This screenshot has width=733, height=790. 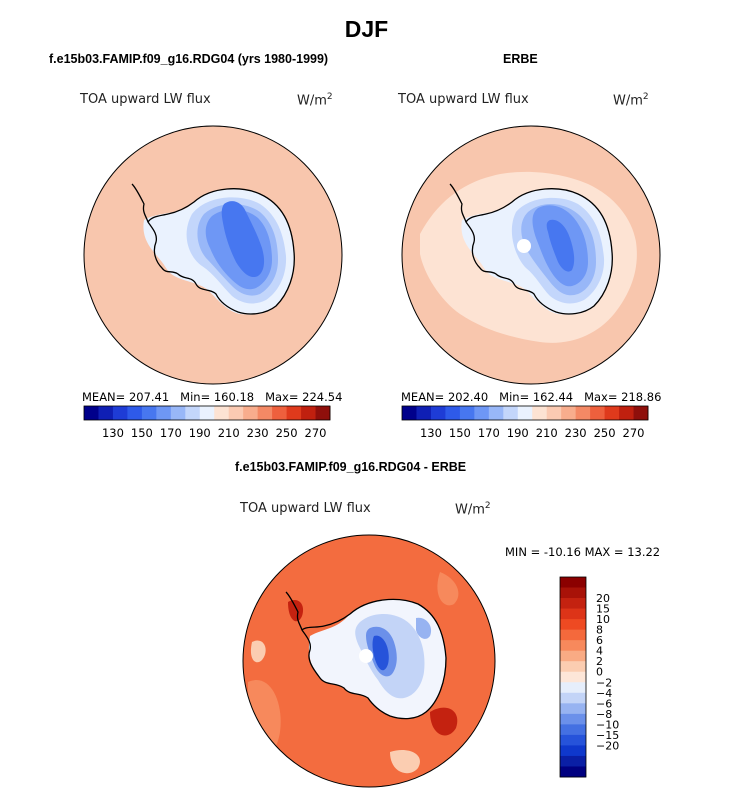 What do you see at coordinates (448, 589) in the screenshot?
I see `diff-contour-4b` at bounding box center [448, 589].